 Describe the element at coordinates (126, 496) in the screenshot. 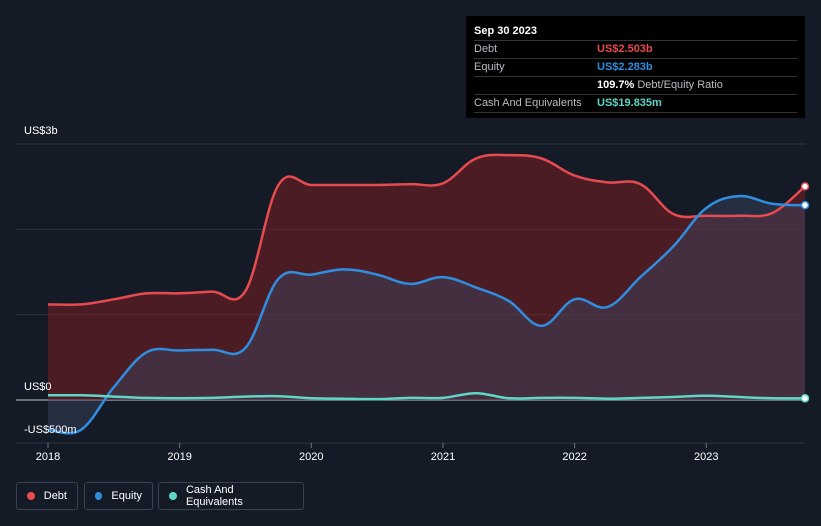

I see `legend-equity-label: Equity` at that location.